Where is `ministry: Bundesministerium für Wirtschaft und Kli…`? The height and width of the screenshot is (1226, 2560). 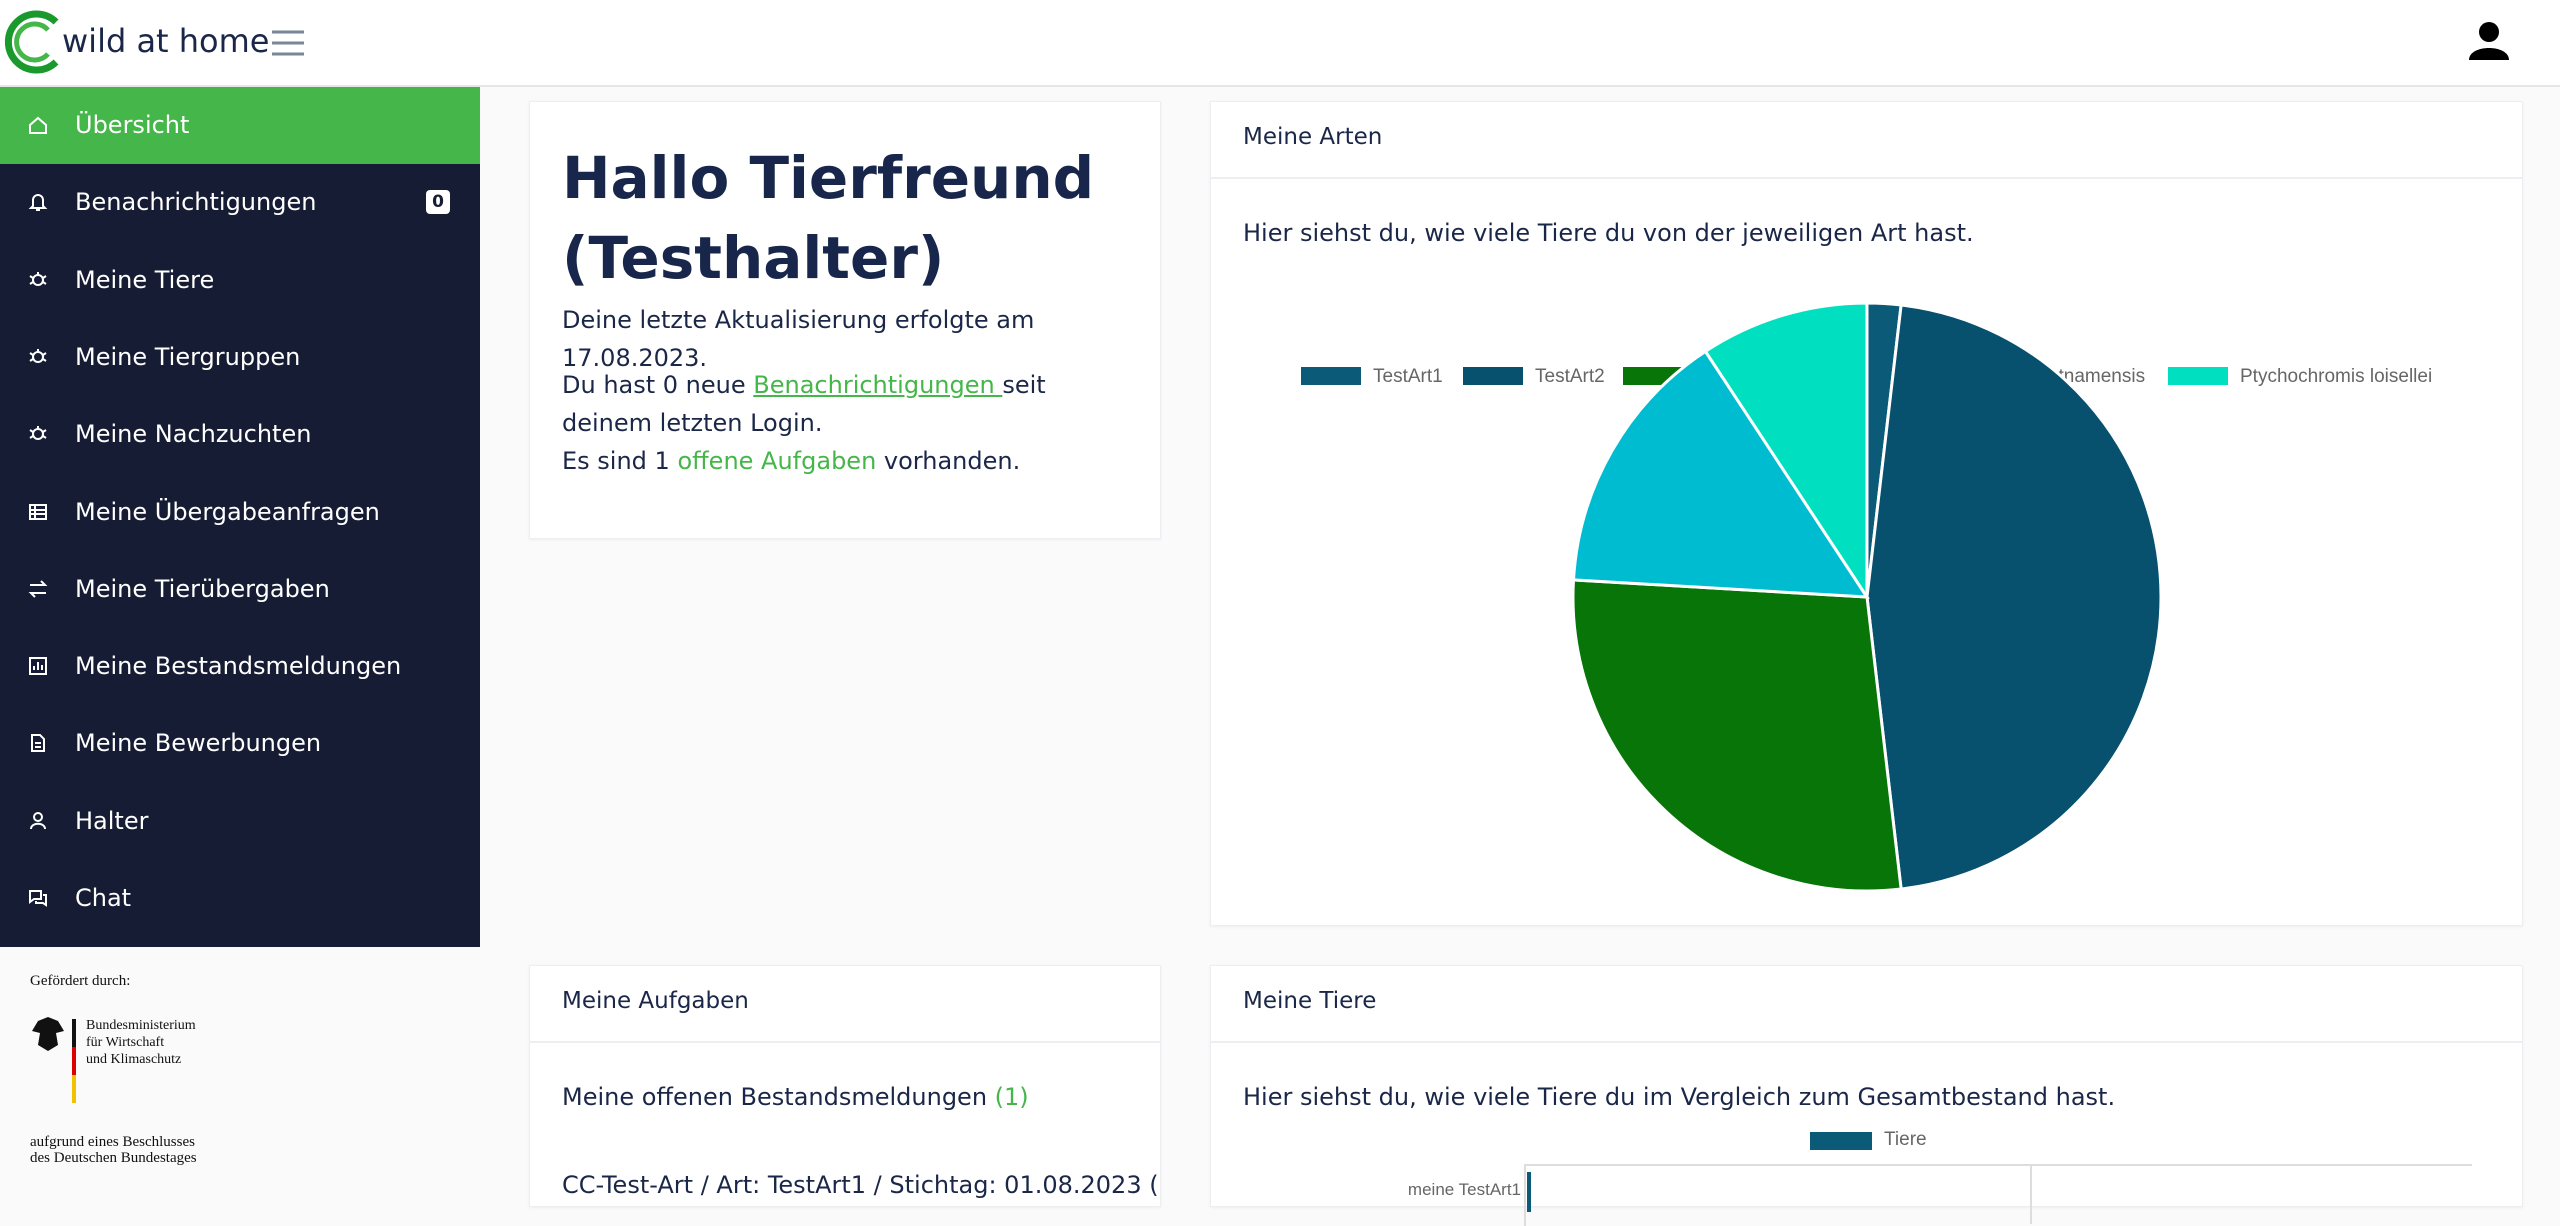 ministry: Bundesministerium für Wirtschaft und Kli… is located at coordinates (141, 1042).